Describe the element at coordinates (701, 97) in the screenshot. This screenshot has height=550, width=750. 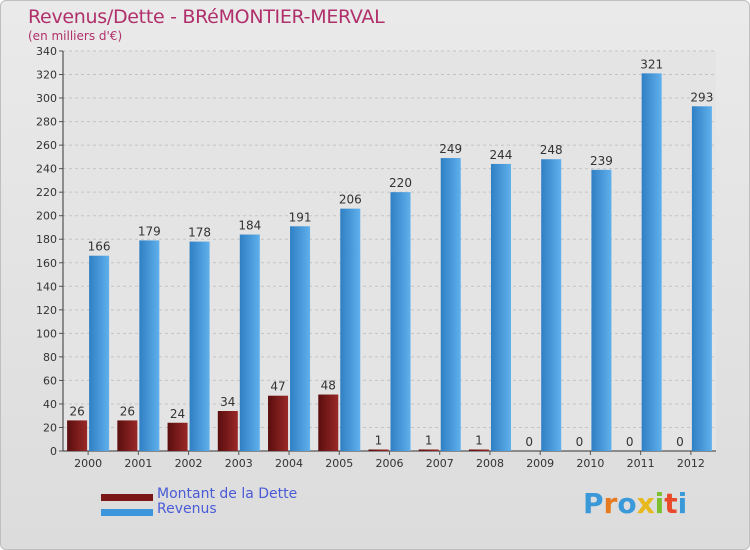
I see `data-label-revenus: 293` at that location.